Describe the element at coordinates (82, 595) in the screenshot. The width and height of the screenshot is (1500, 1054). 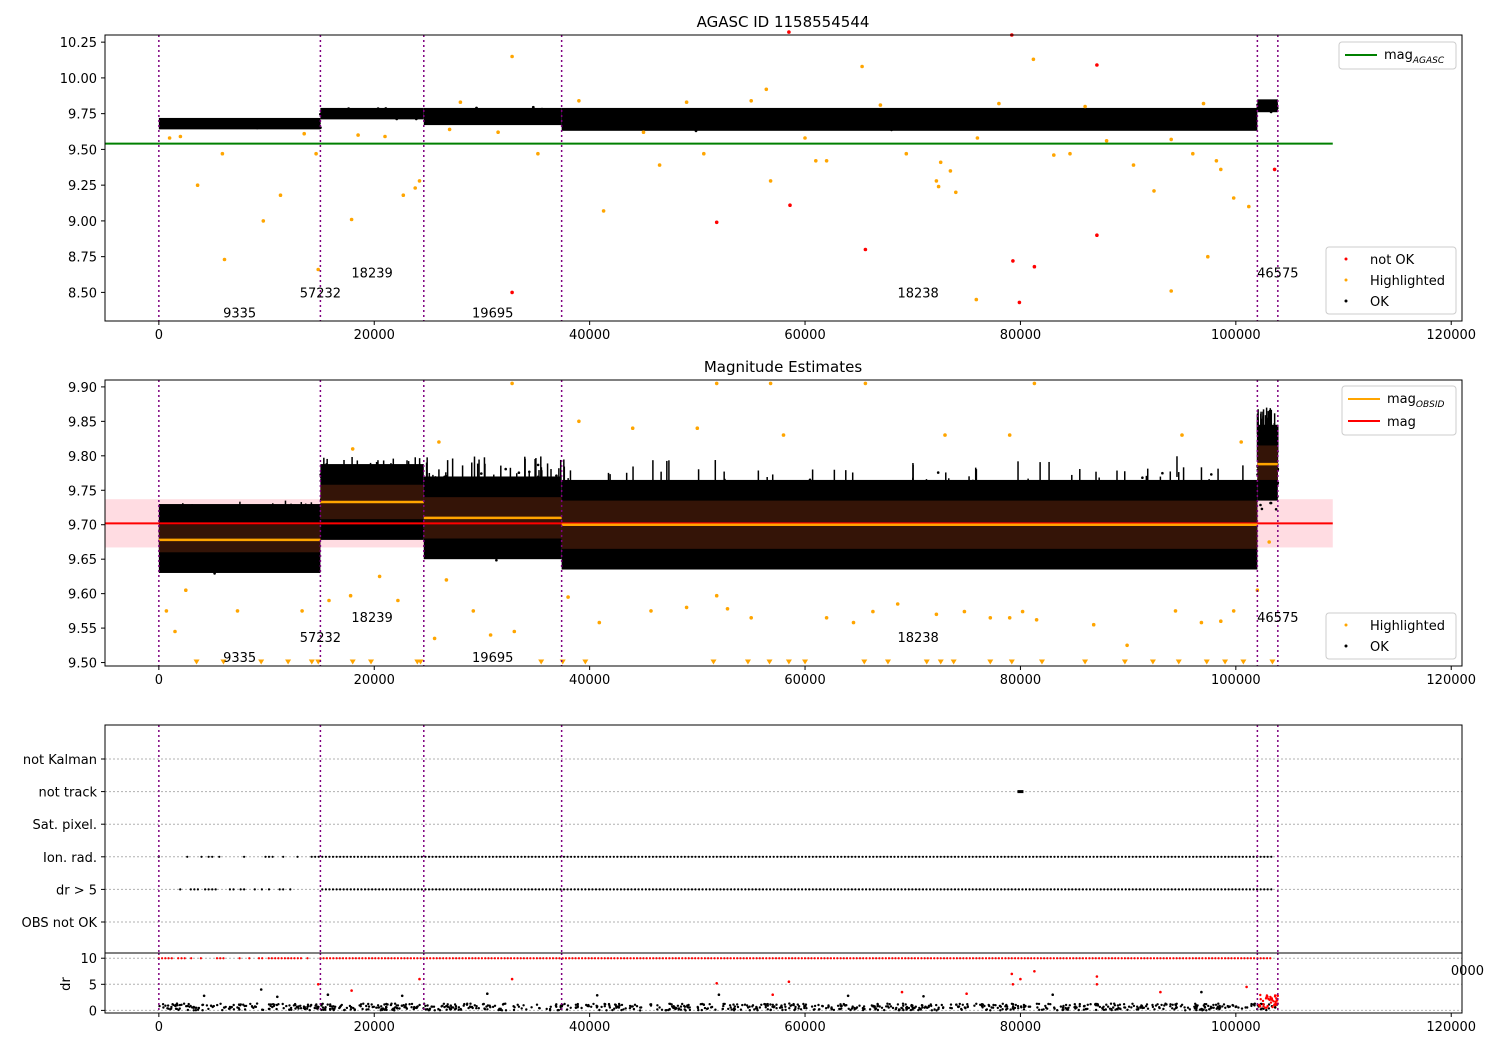
I see `y-tick-label: 9.60` at that location.